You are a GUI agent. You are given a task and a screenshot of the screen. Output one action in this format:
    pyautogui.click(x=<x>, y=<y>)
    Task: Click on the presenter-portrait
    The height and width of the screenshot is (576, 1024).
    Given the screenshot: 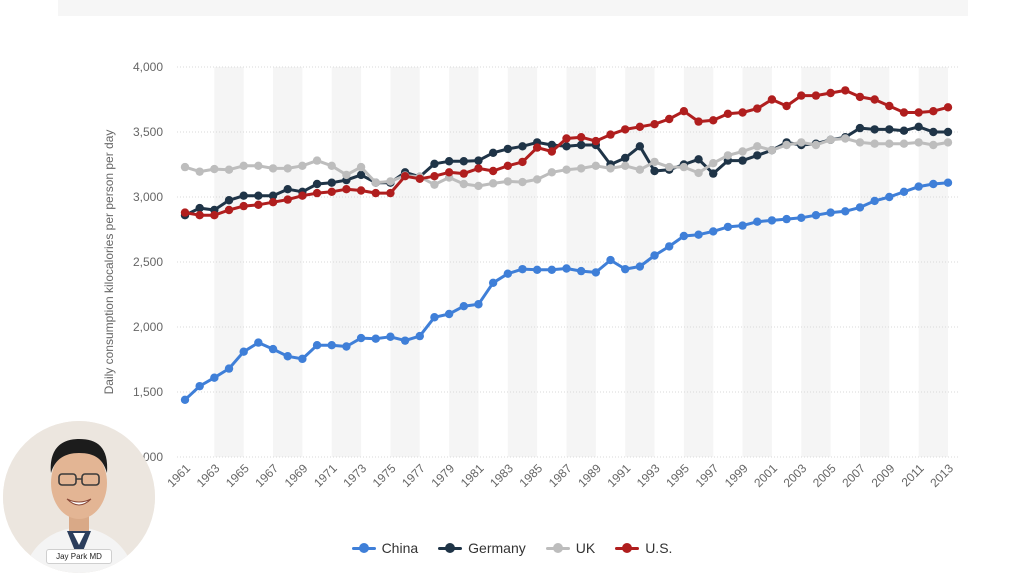 What is the action you would take?
    pyautogui.click(x=79, y=497)
    